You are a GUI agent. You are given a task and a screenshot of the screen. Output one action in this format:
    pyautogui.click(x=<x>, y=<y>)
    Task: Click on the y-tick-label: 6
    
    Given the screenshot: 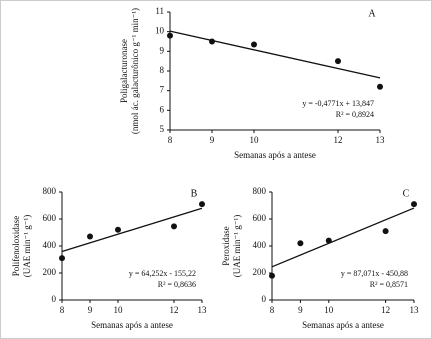 What is the action you would take?
    pyautogui.click(x=162, y=109)
    